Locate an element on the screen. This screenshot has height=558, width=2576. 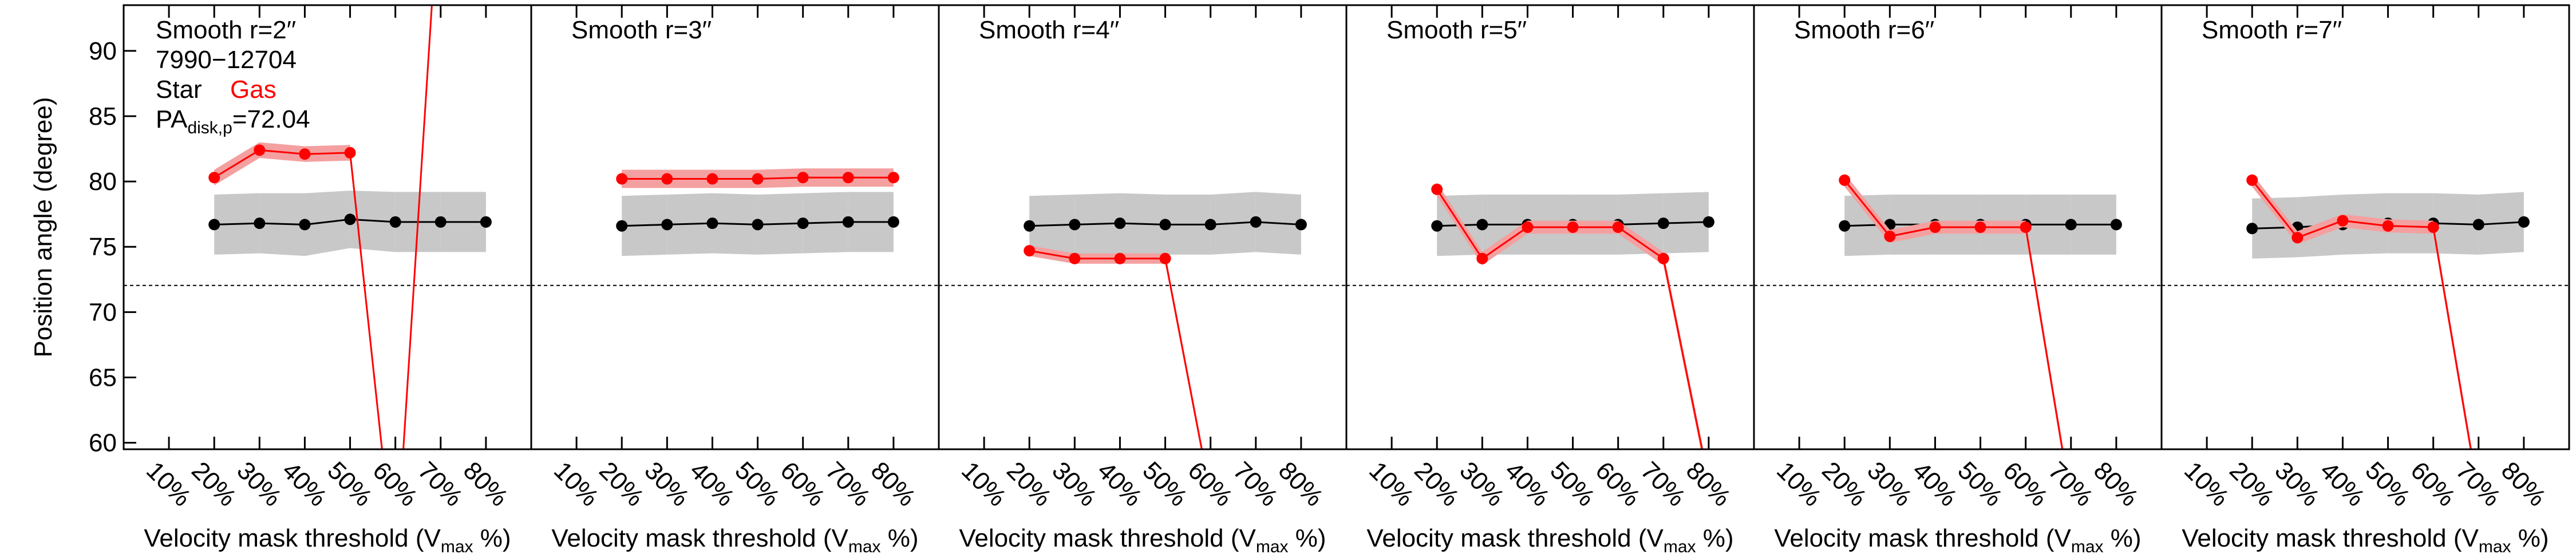
y-tick-label: 65 is located at coordinates (103, 377).